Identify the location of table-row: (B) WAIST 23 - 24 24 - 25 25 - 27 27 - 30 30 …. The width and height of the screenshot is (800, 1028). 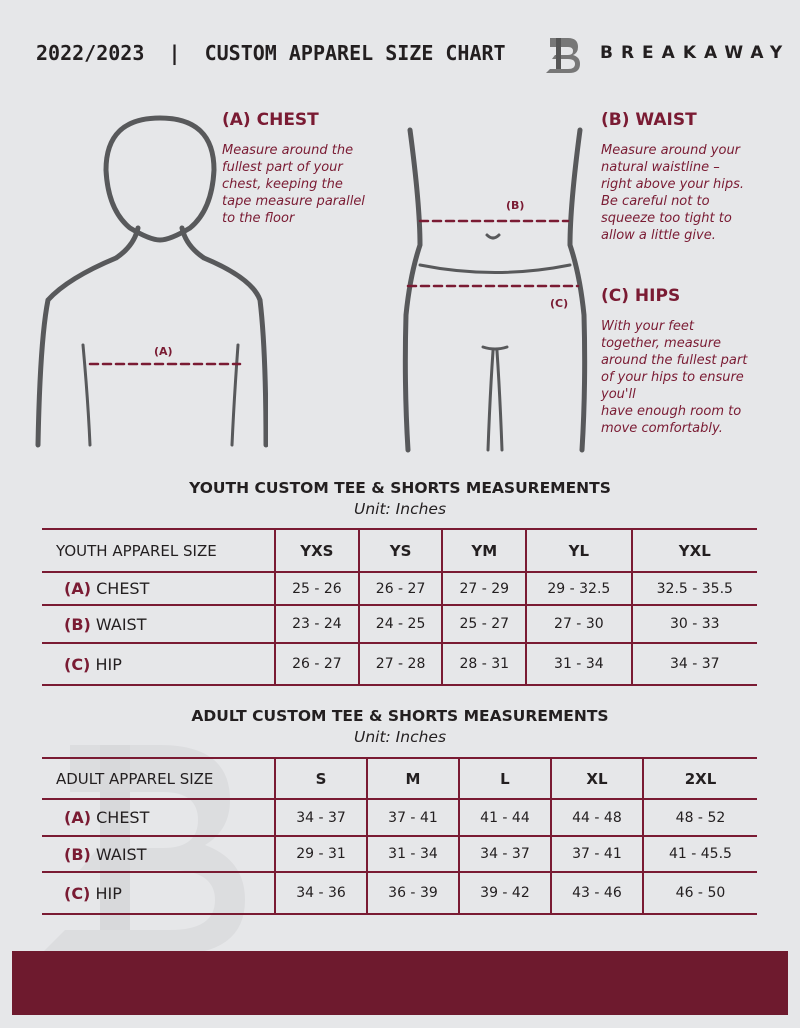
(399, 624).